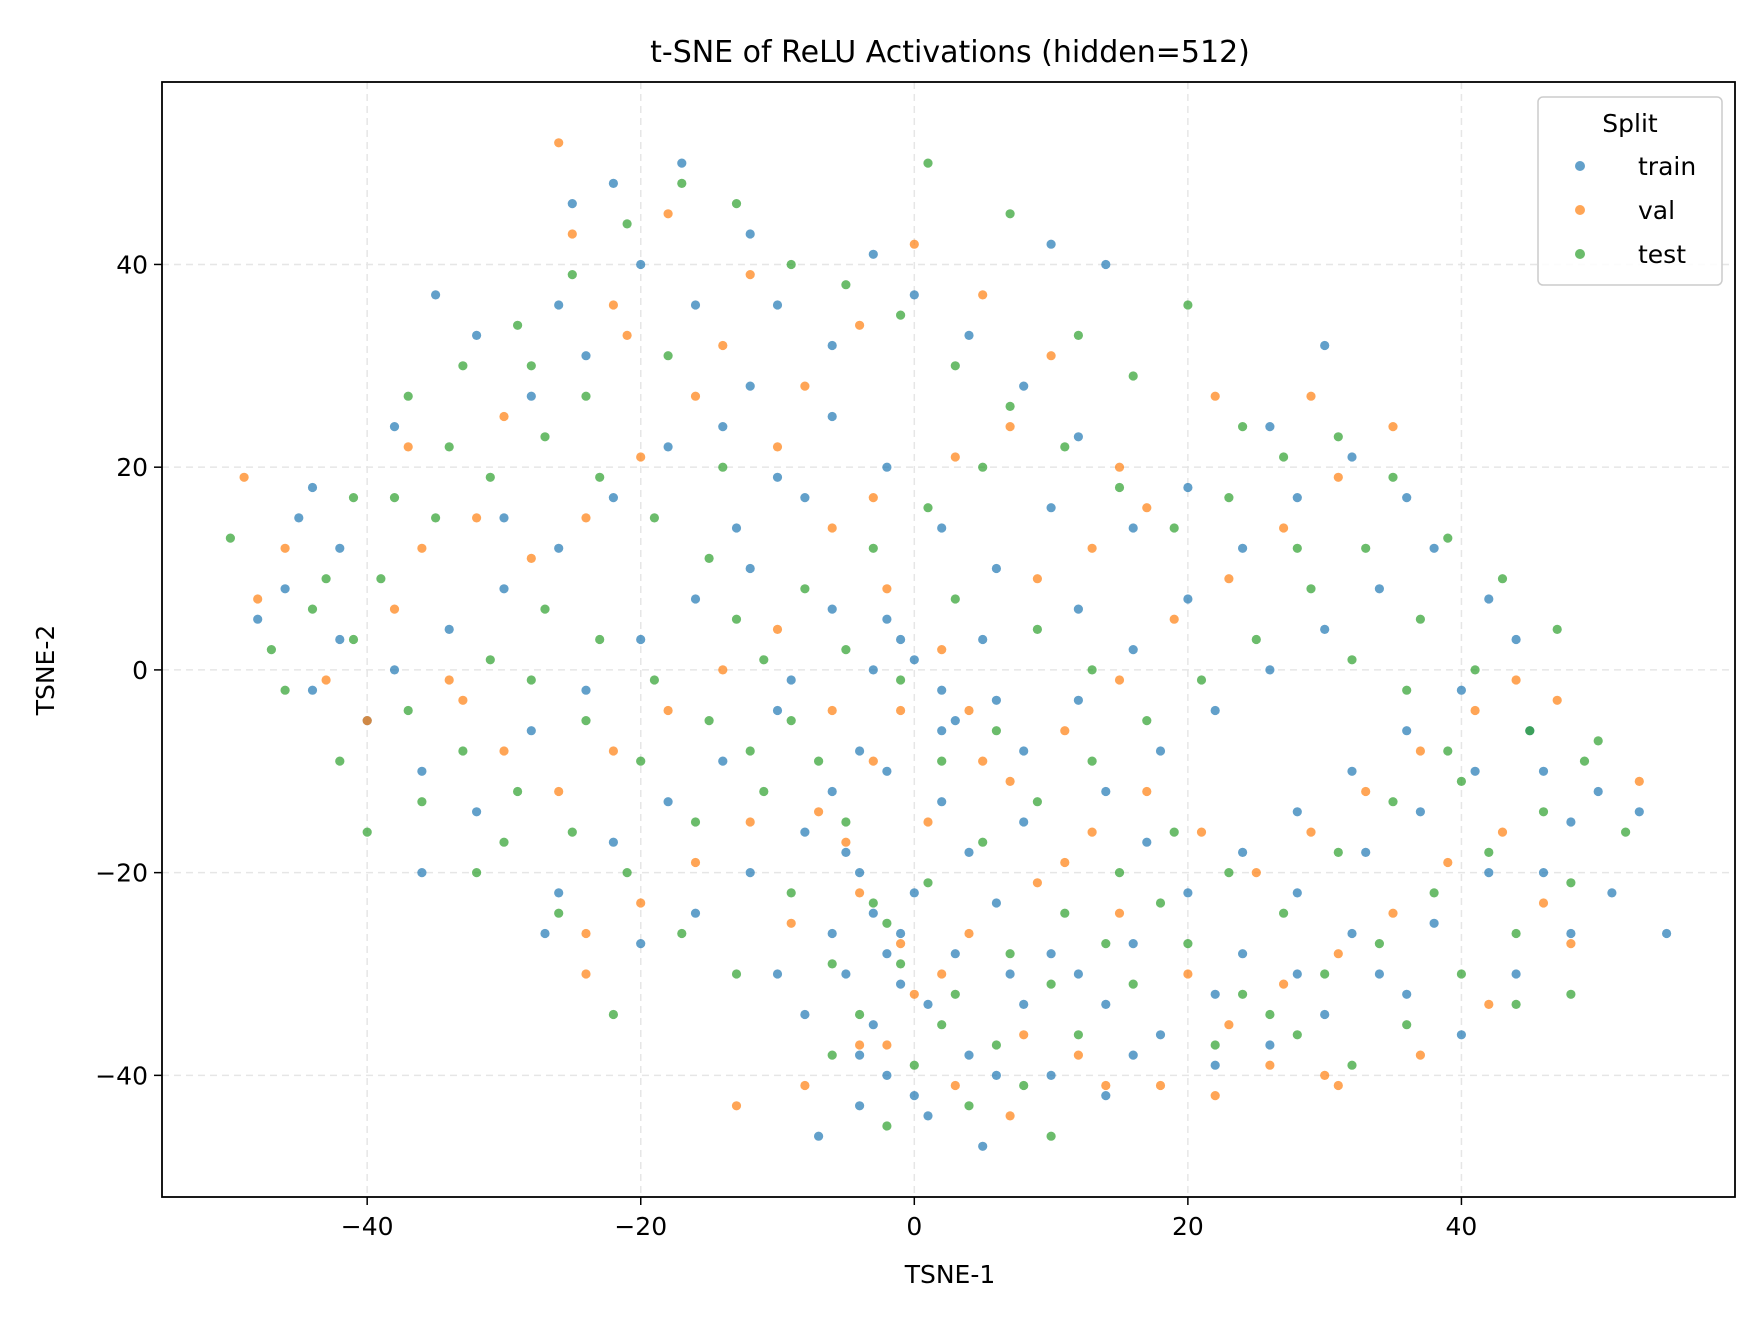 This screenshot has width=1760, height=1324. I want to click on legend: Split train val test, so click(1630, 191).